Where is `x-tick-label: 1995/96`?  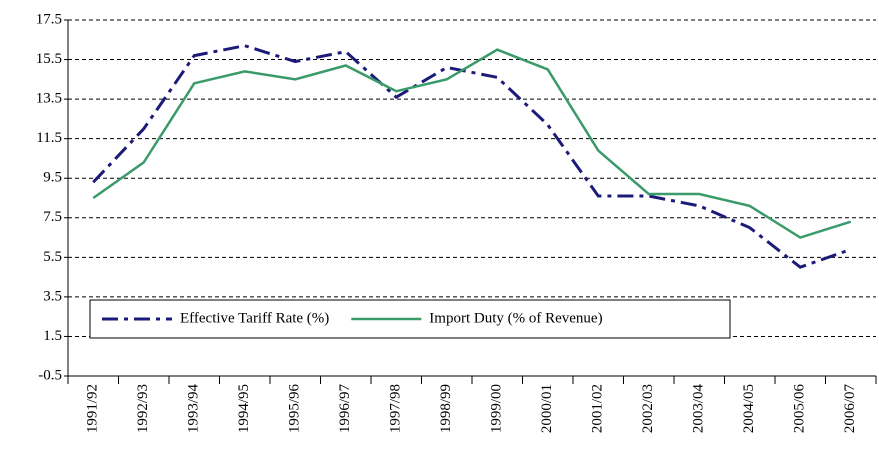
x-tick-label: 1995/96 is located at coordinates (295, 409).